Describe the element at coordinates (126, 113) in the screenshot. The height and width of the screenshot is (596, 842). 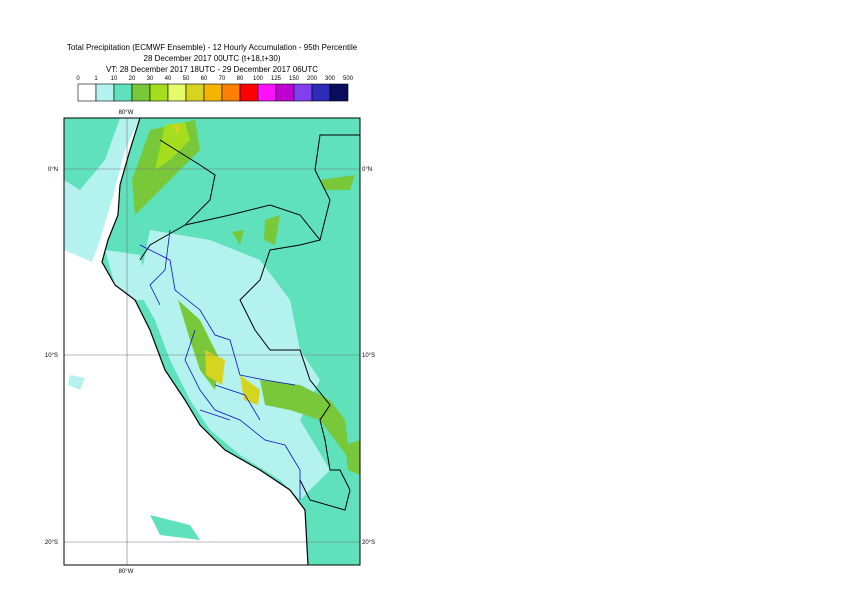
I see `lon-label-top: 80°W` at that location.